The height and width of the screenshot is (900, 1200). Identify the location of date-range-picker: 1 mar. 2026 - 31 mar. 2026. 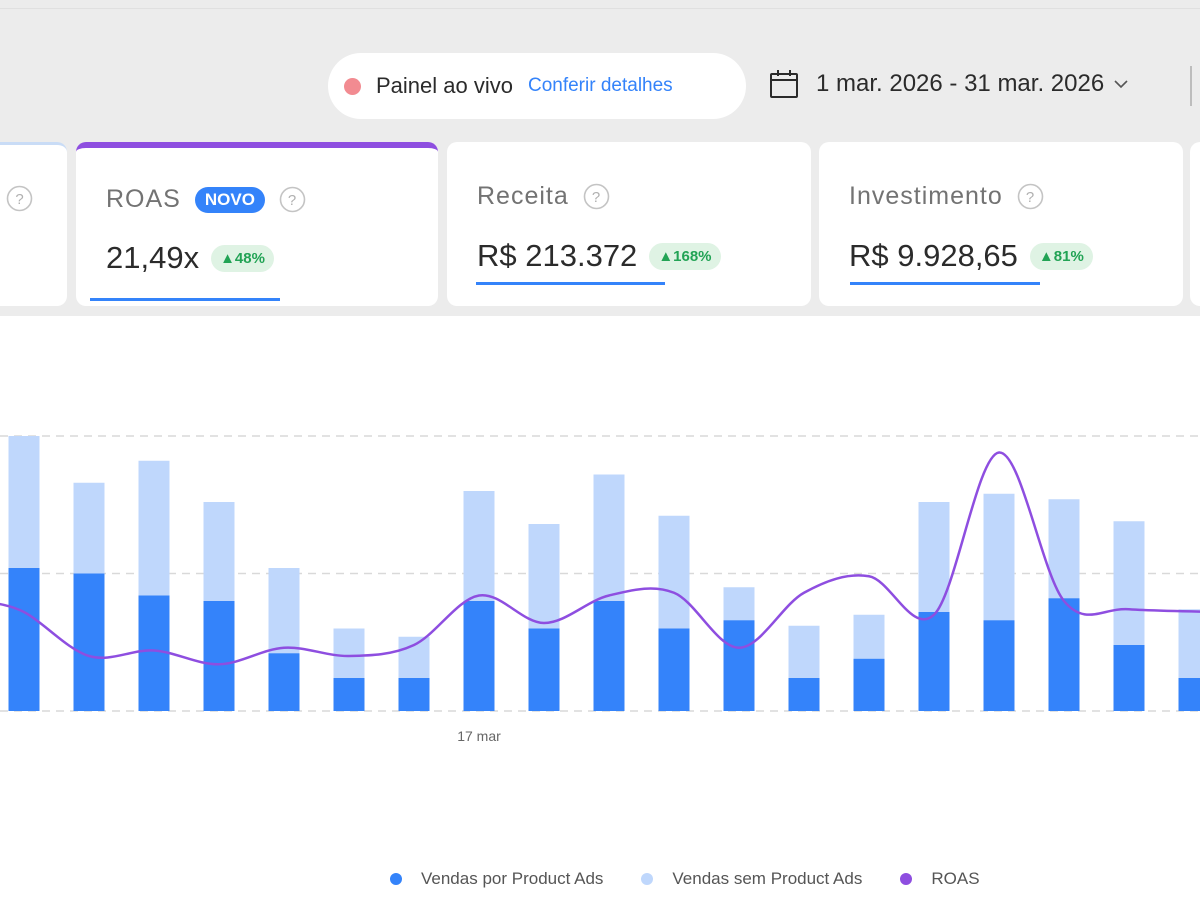
(948, 84).